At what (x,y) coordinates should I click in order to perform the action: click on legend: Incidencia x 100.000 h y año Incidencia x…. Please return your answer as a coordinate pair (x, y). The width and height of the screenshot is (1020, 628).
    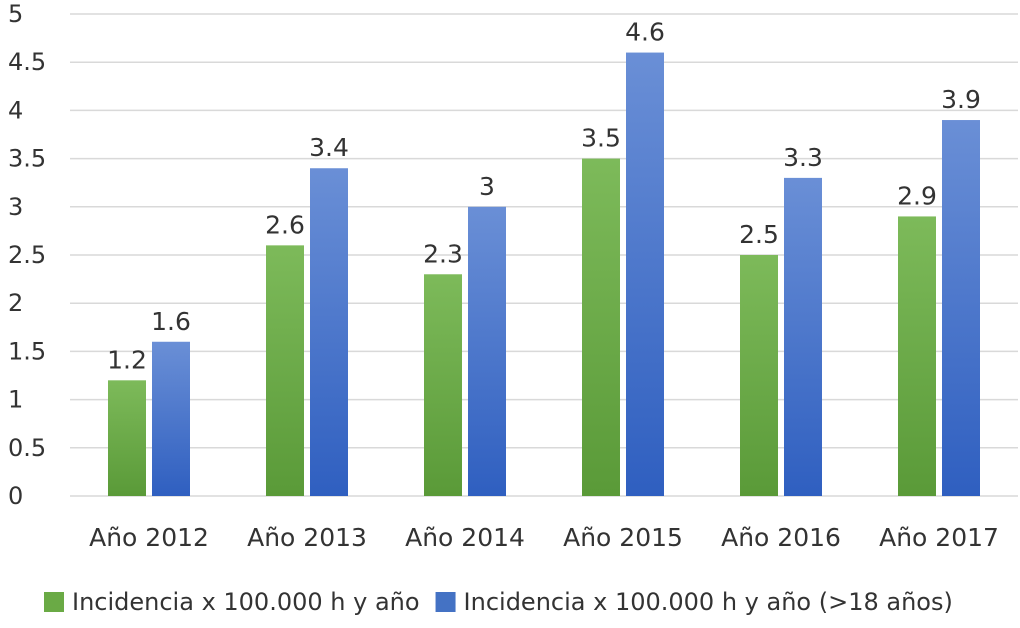
    Looking at the image, I should click on (498, 602).